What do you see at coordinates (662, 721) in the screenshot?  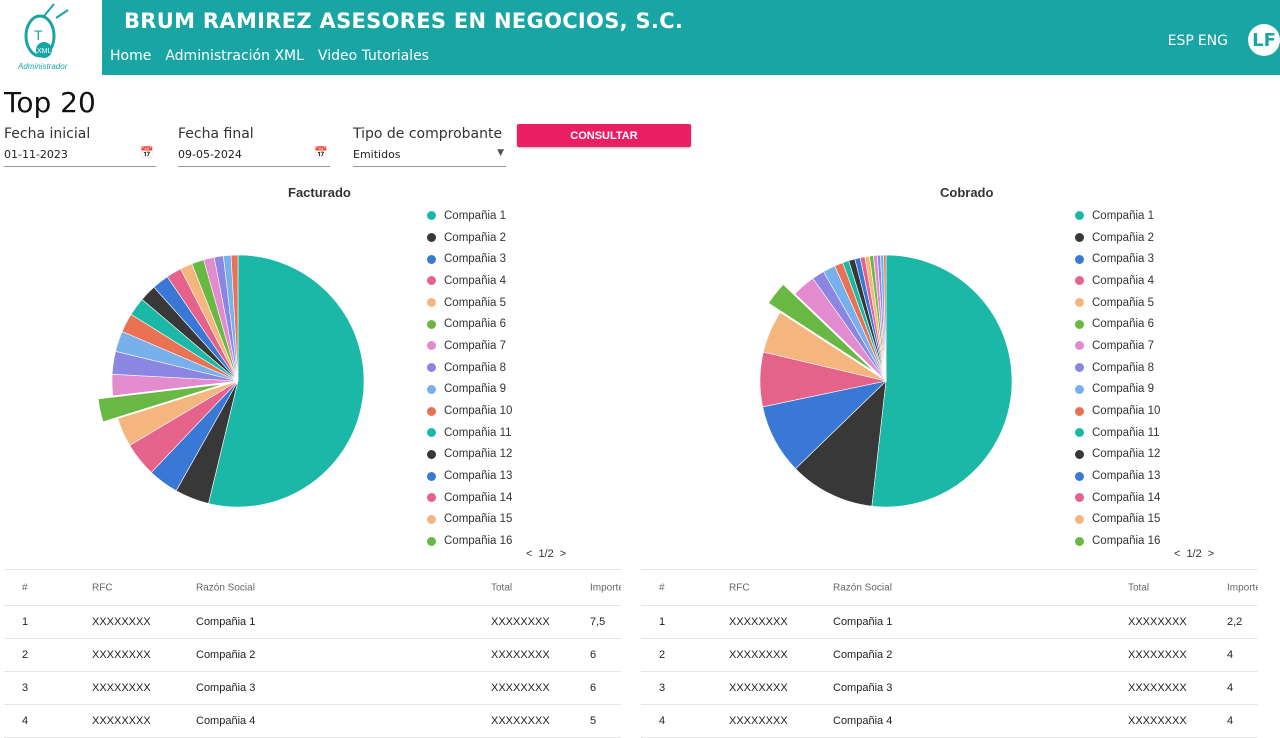 I see `table-cell: 4` at bounding box center [662, 721].